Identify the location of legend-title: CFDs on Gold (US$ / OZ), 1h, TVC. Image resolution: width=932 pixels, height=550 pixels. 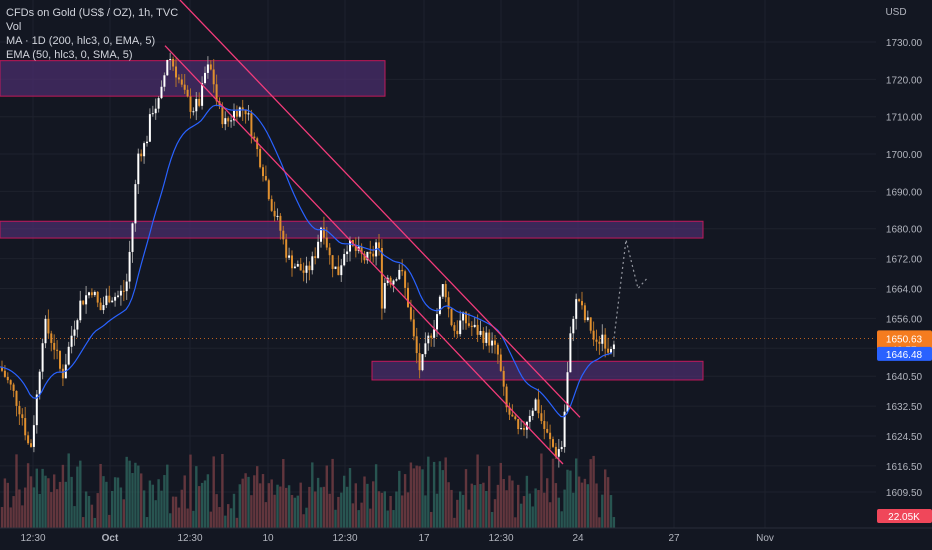
(92, 13).